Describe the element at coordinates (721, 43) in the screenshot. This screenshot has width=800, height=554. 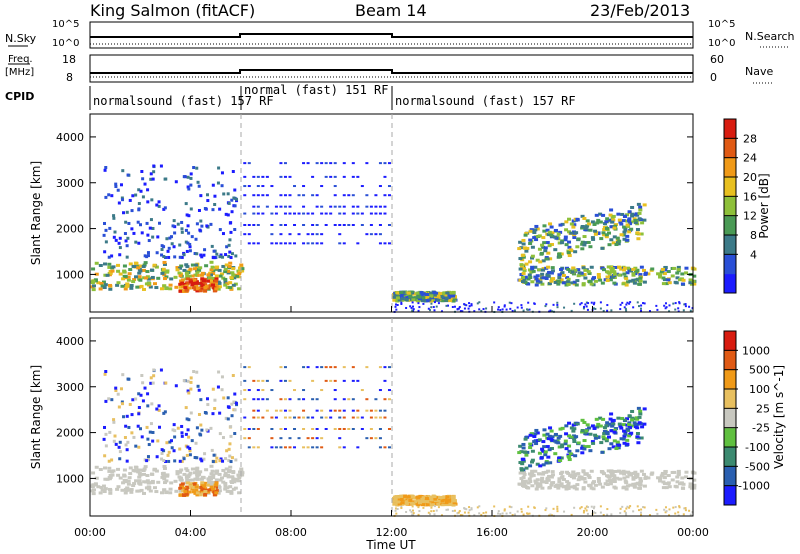
I see `nsearch-tick-bottom: 10^0` at that location.